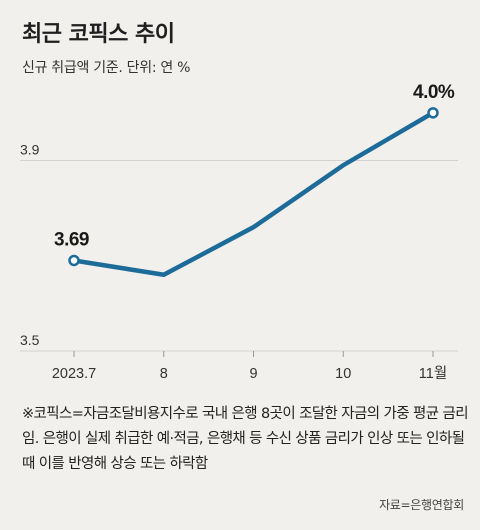 This screenshot has height=530, width=480. I want to click on y-tick-label: 3.5, so click(30, 340).